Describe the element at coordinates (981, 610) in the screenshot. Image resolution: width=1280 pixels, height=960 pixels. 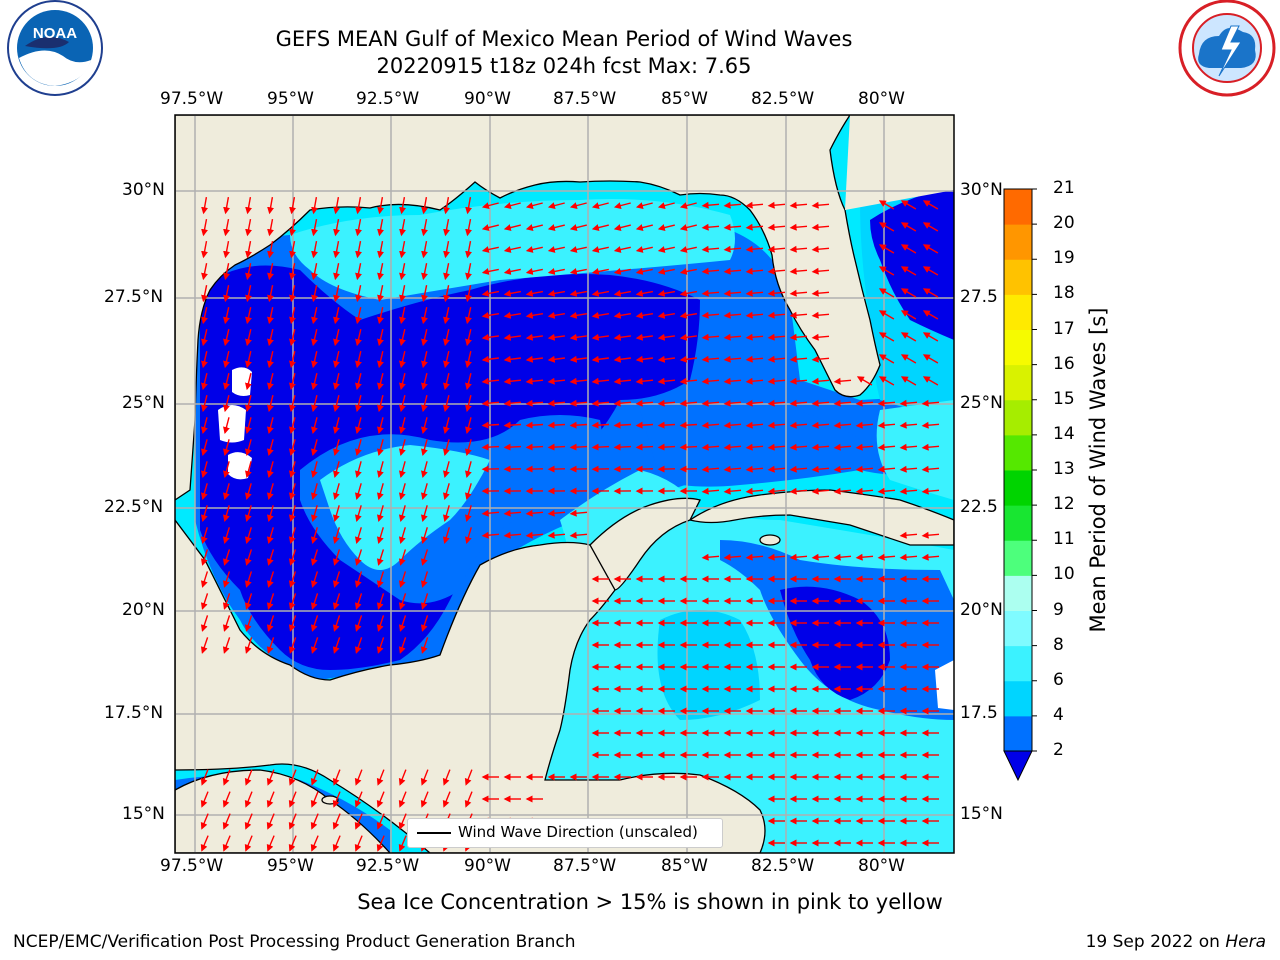
I see `lat-tick: 20°N` at that location.